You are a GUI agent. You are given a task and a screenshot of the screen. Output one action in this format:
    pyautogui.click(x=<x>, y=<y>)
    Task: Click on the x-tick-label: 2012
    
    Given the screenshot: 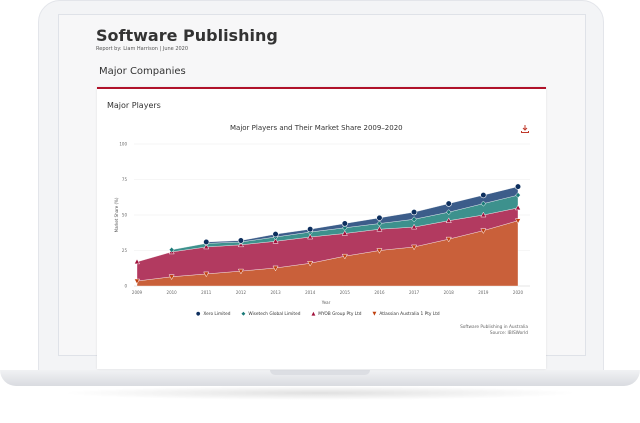 What is the action you would take?
    pyautogui.click(x=241, y=292)
    